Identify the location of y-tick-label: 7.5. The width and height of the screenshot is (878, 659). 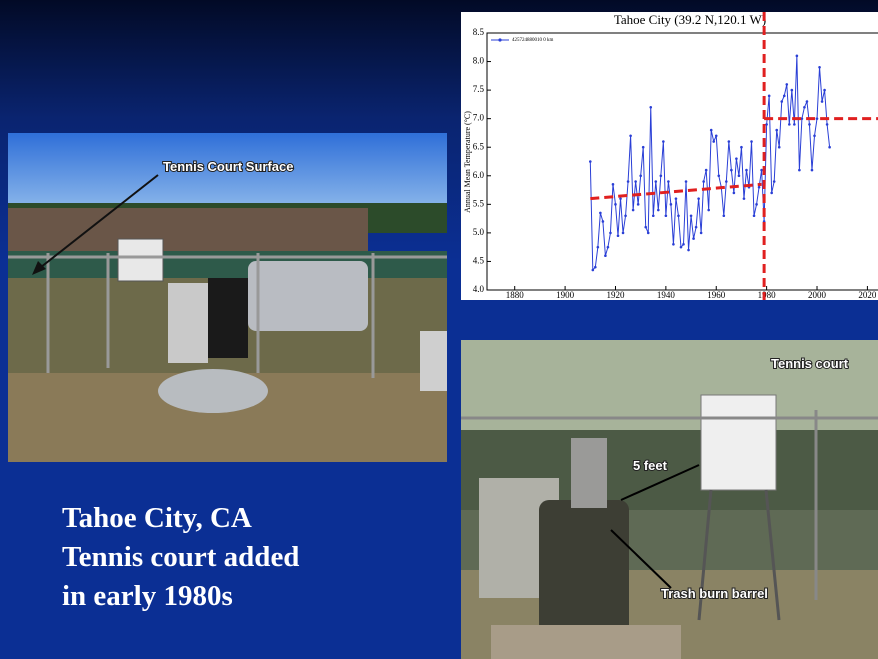
(479, 89).